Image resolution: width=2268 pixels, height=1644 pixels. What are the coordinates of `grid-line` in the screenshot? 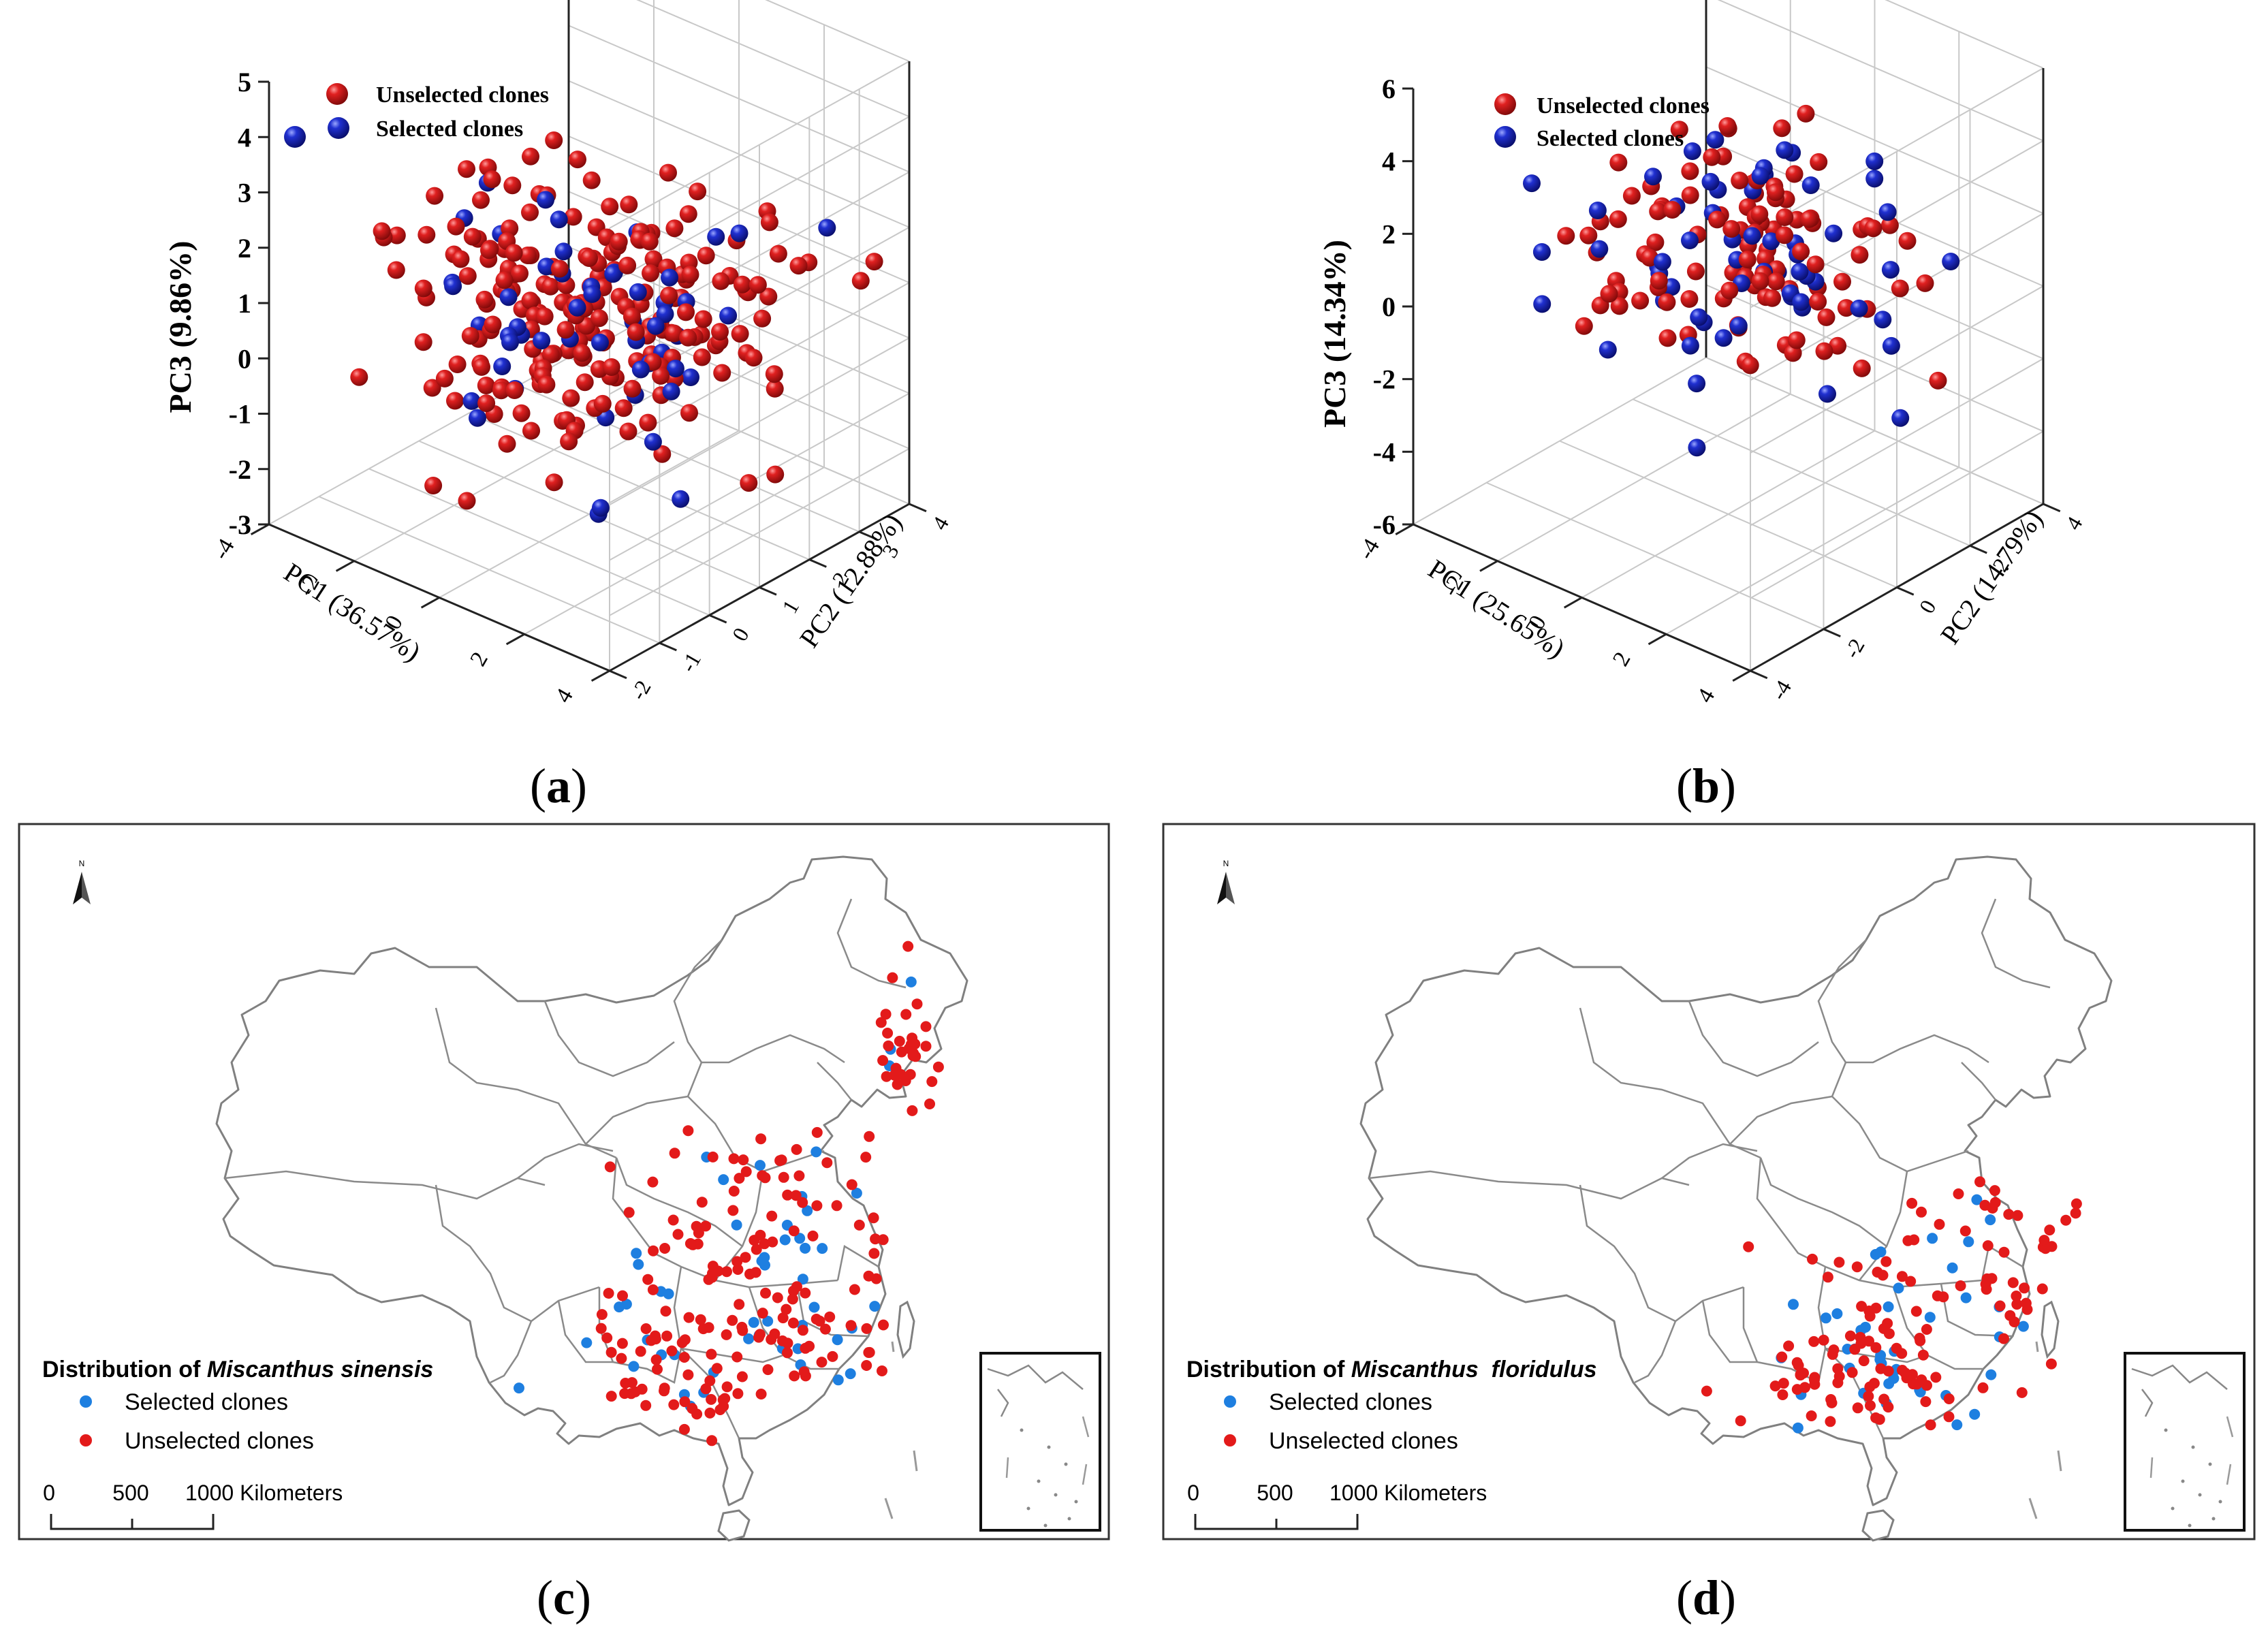 It's located at (639, 486).